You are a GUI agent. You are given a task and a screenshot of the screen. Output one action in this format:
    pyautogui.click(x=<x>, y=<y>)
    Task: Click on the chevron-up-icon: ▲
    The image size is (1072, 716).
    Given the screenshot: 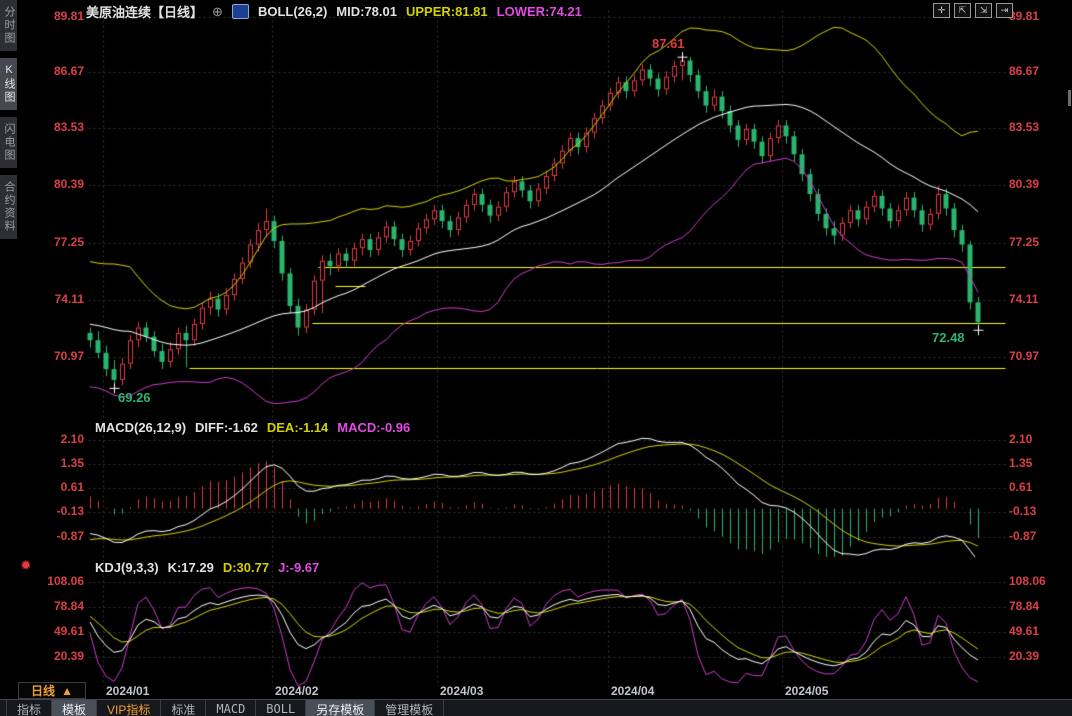 What is the action you would take?
    pyautogui.click(x=67, y=690)
    